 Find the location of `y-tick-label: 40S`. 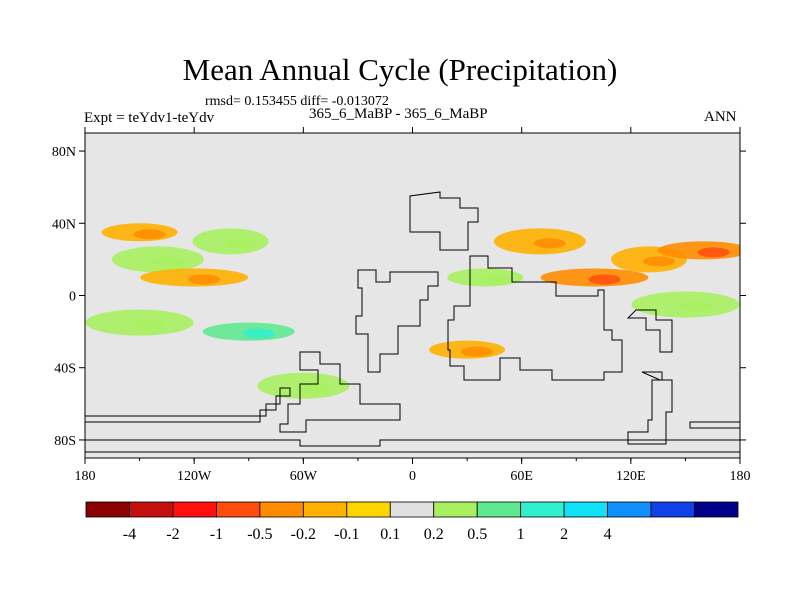

y-tick-label: 40S is located at coordinates (65, 369).